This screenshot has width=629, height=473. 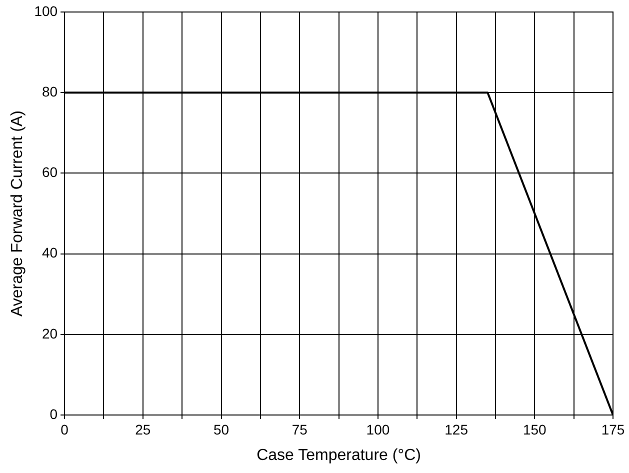 I want to click on x-tick-label: 125, so click(x=456, y=429).